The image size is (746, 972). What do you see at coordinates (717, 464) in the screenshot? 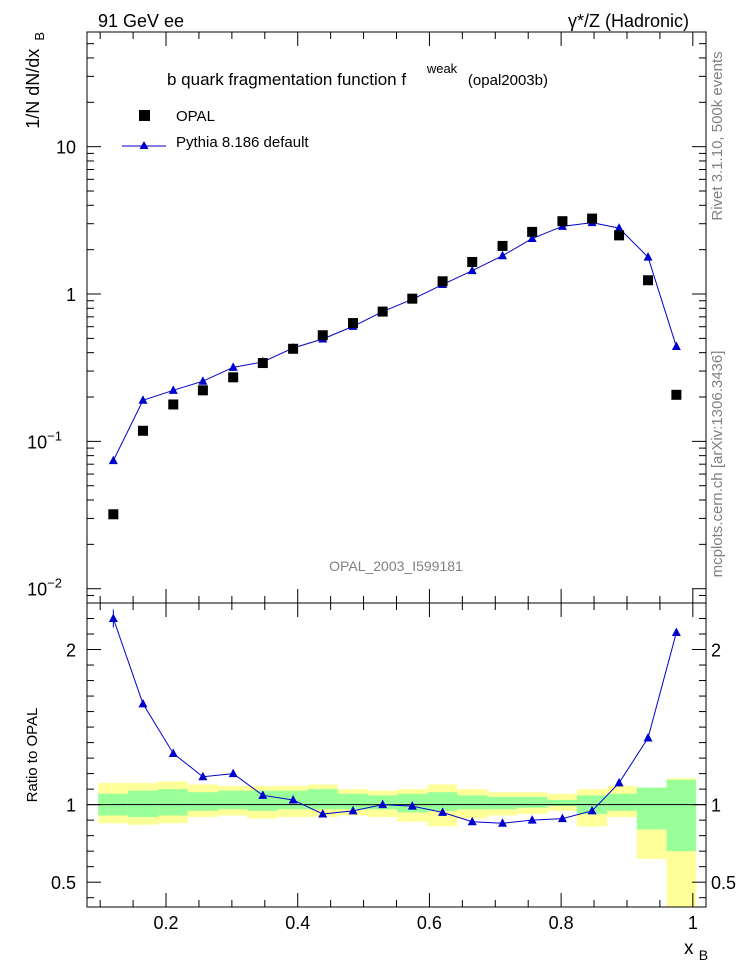
I see `mcplots-label: mcplots.cern.ch [arXiv:1306.3436]` at bounding box center [717, 464].